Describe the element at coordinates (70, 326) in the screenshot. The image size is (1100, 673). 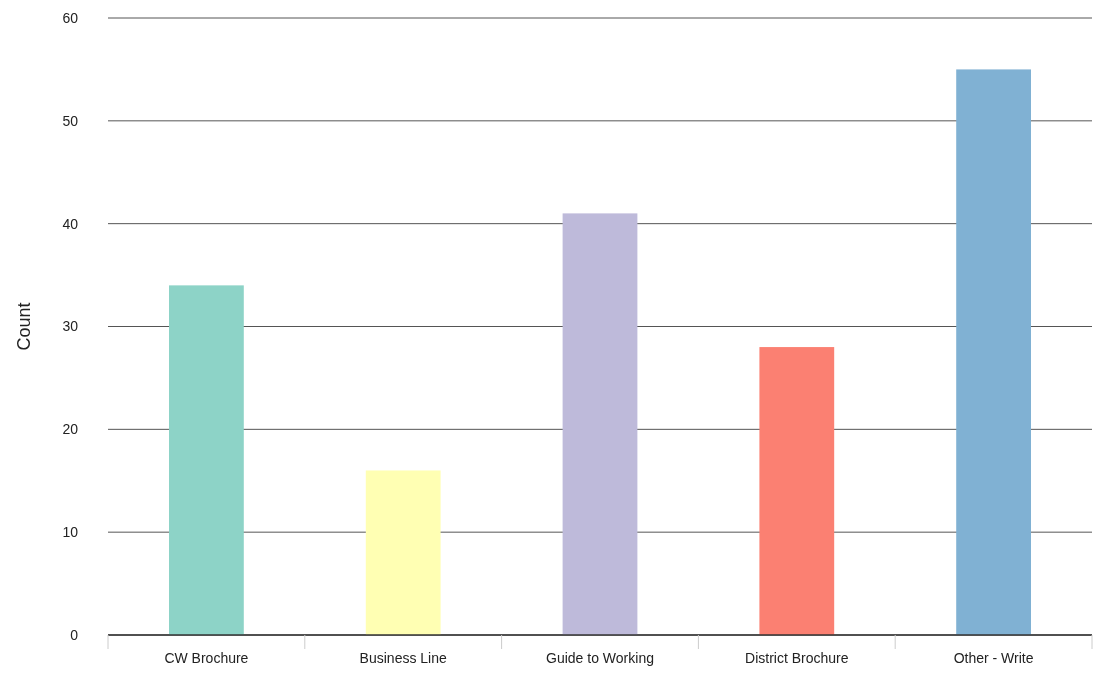
I see `y-tick-label: 30` at that location.